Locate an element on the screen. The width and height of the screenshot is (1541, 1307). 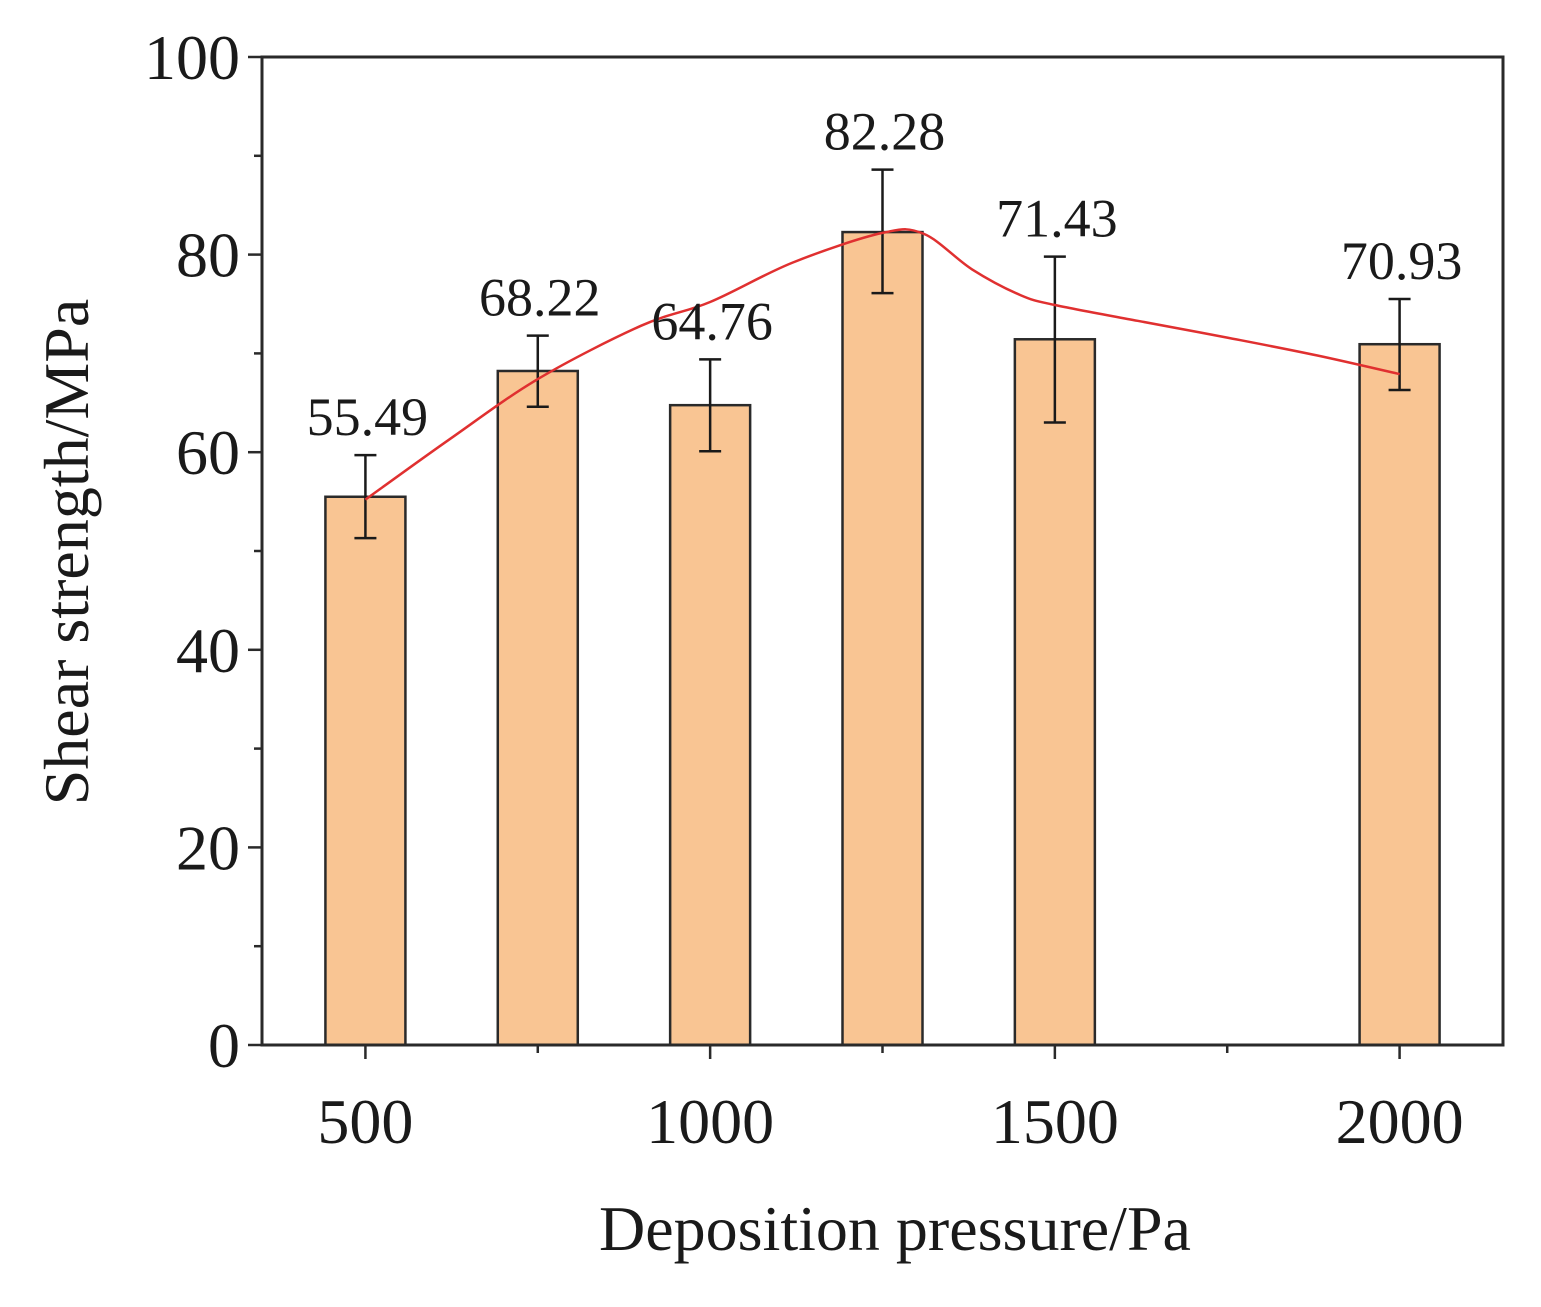
y-tick-label-20: 20 is located at coordinates (208, 847).